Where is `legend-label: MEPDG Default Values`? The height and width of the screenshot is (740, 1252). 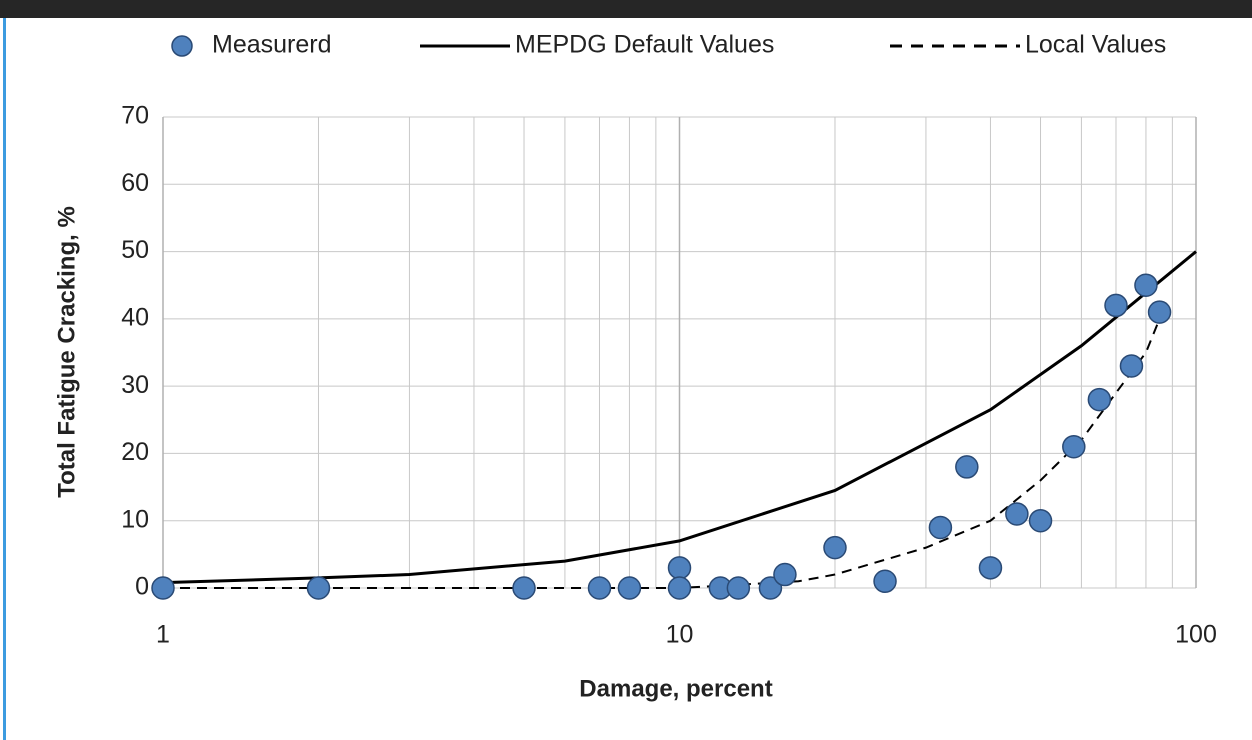
legend-label: MEPDG Default Values is located at coordinates (644, 45).